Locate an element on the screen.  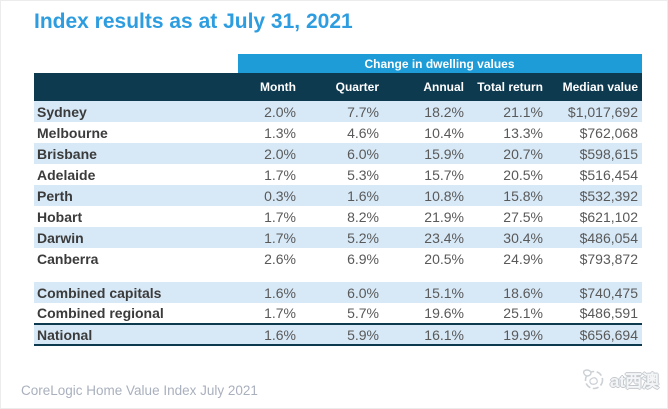
column-header-annual: Annual is located at coordinates (443, 87).